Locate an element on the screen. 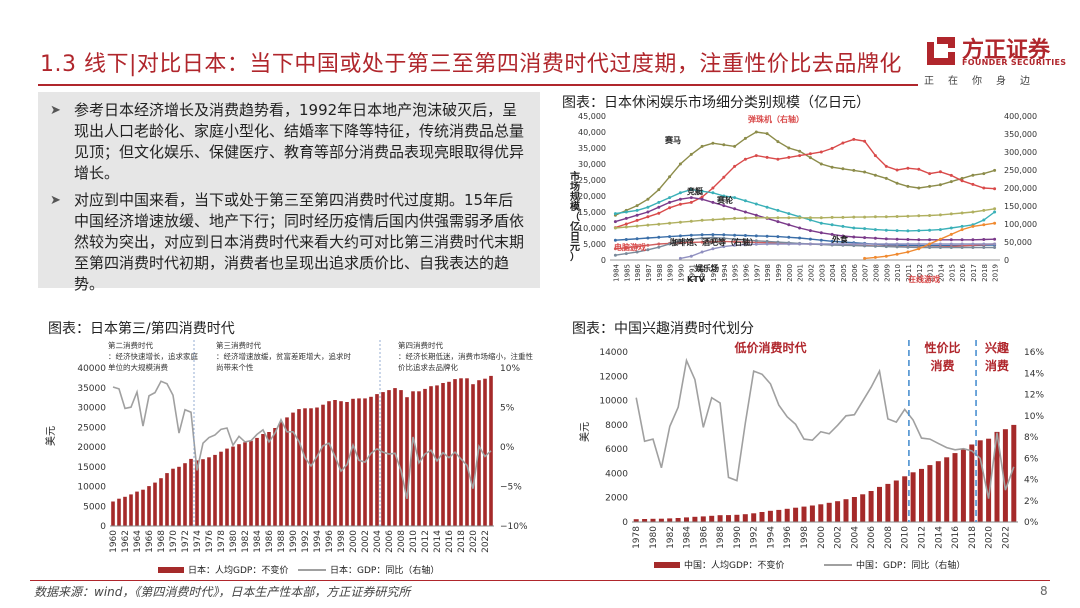  japan-y-axis-label: 美元 is located at coordinates (50, 436).